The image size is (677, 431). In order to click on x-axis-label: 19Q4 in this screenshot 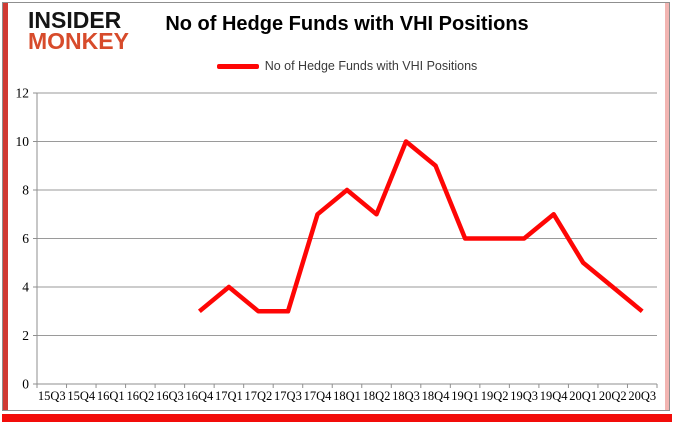, I will do `click(554, 396)`.